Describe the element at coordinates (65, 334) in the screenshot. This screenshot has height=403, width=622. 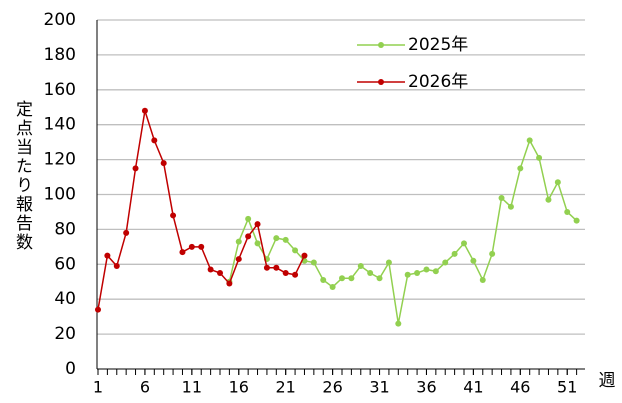
I see `y-tick-label: 20` at that location.